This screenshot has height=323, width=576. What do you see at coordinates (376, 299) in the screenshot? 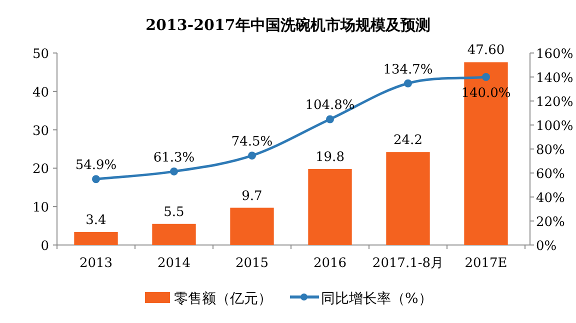
I see `legend-label: 同比增长率（%）` at bounding box center [376, 299].